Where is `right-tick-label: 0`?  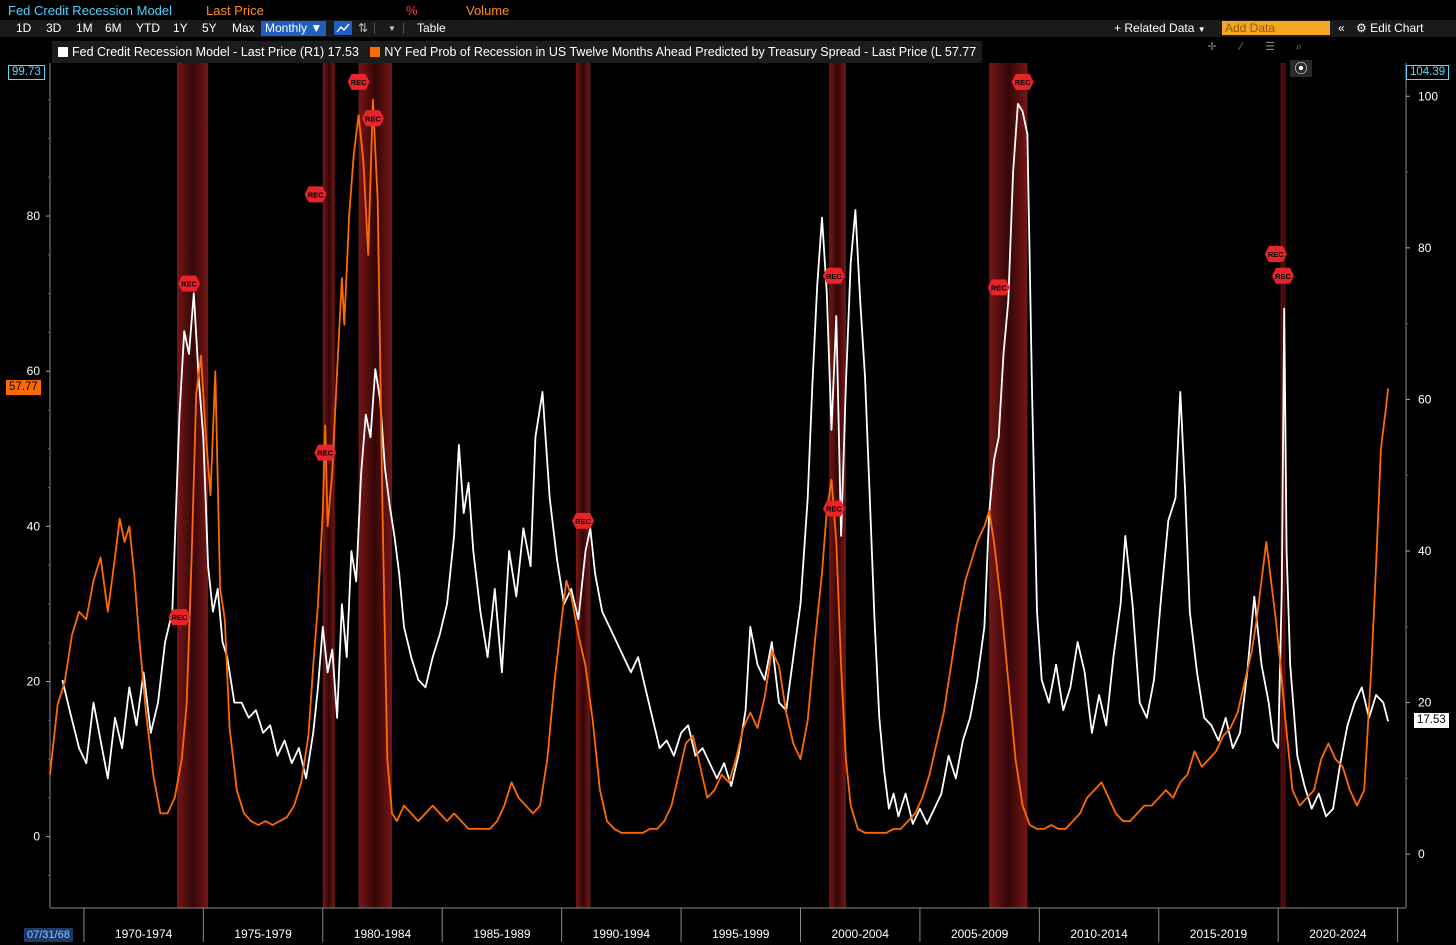 right-tick-label: 0 is located at coordinates (1421, 854).